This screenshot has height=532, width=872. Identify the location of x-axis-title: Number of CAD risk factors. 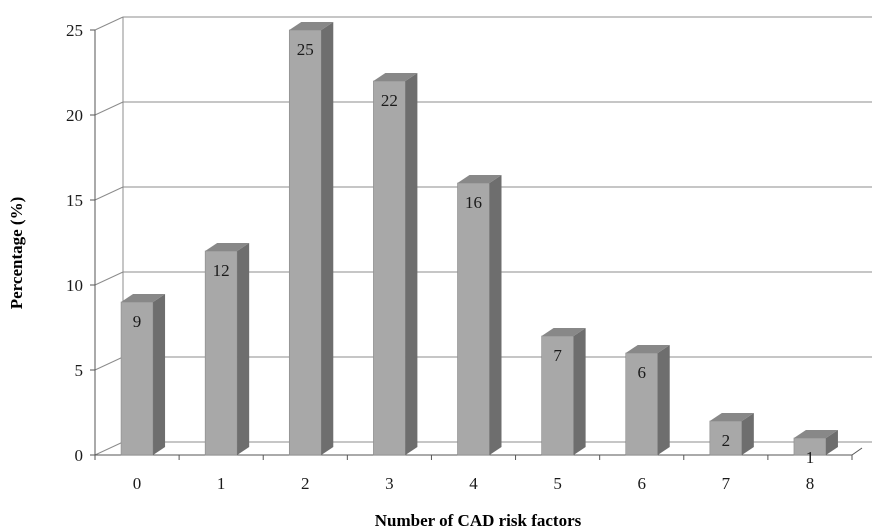
(478, 520).